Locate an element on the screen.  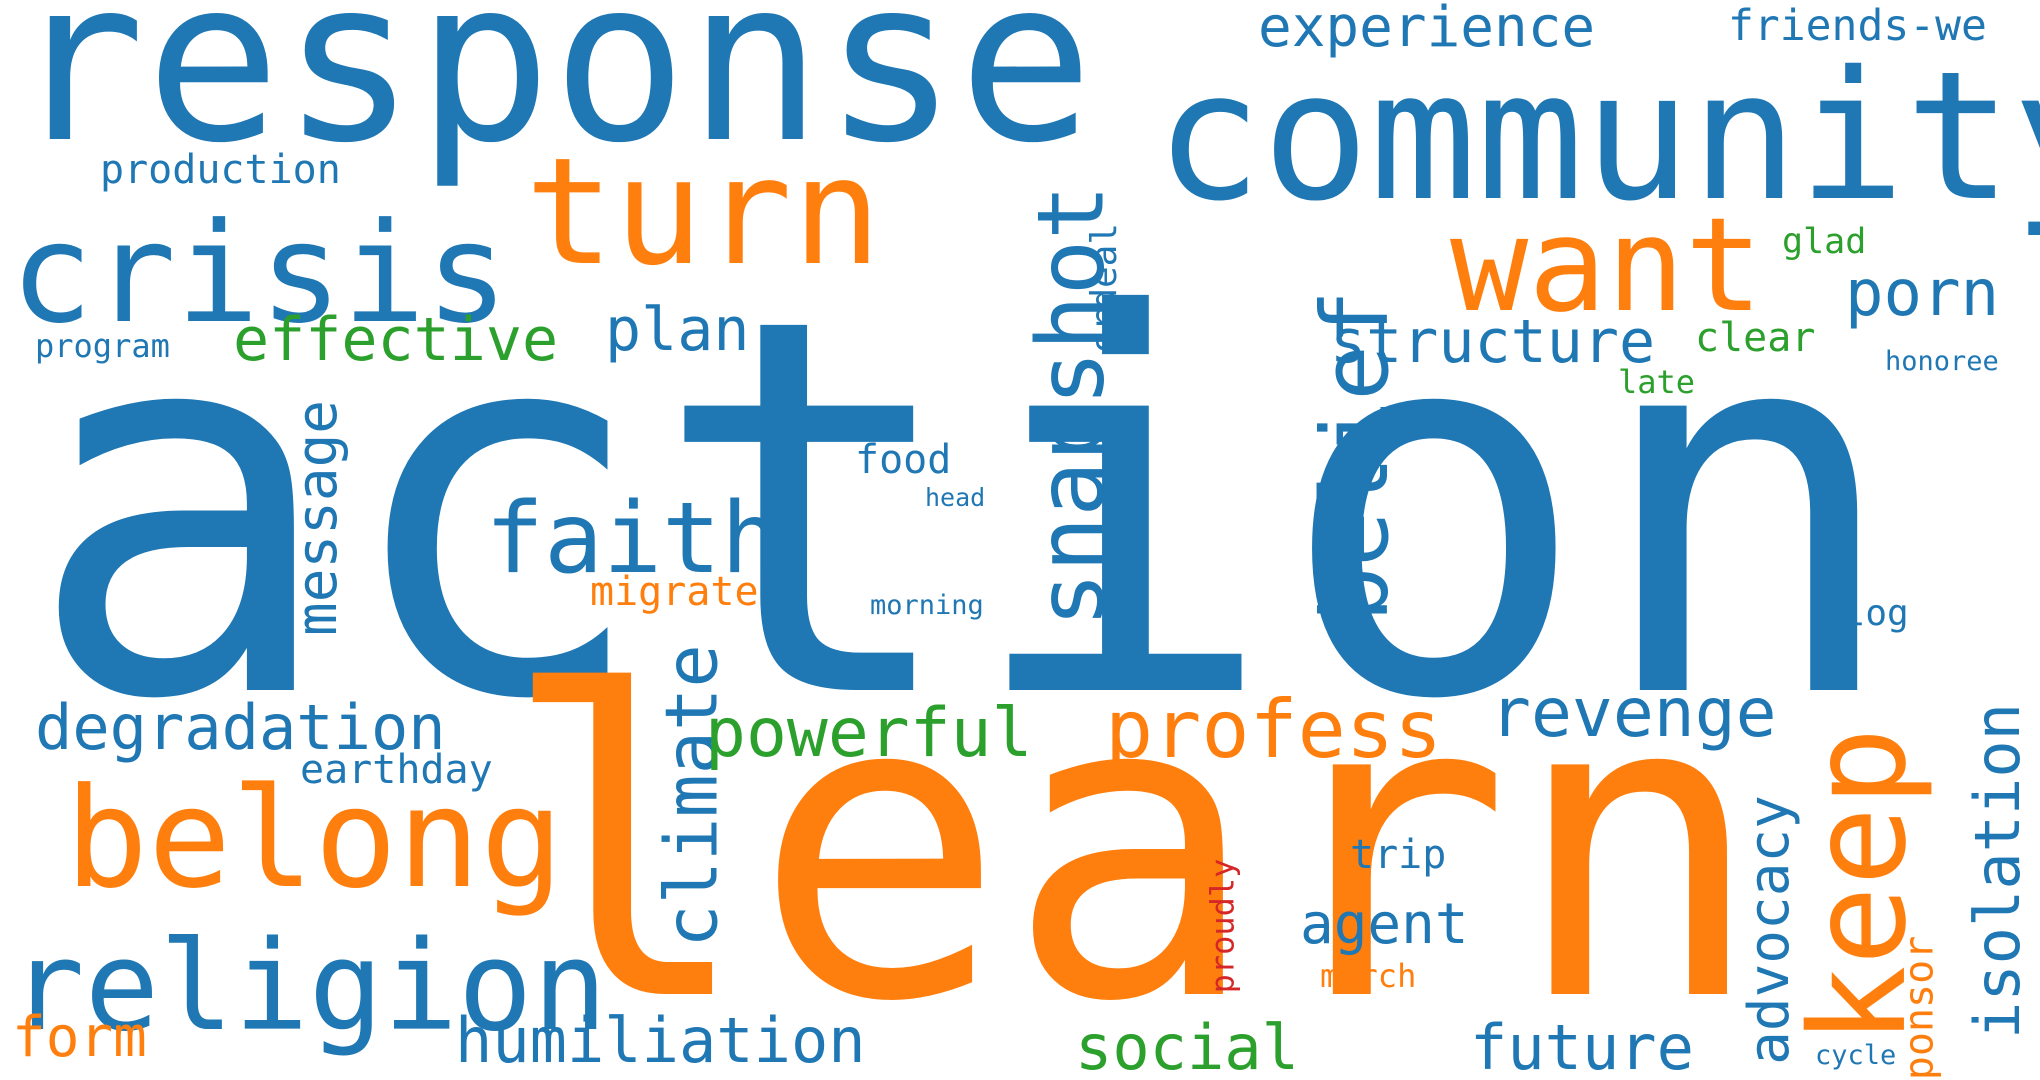
word-earthday: earthday is located at coordinates (396, 770).